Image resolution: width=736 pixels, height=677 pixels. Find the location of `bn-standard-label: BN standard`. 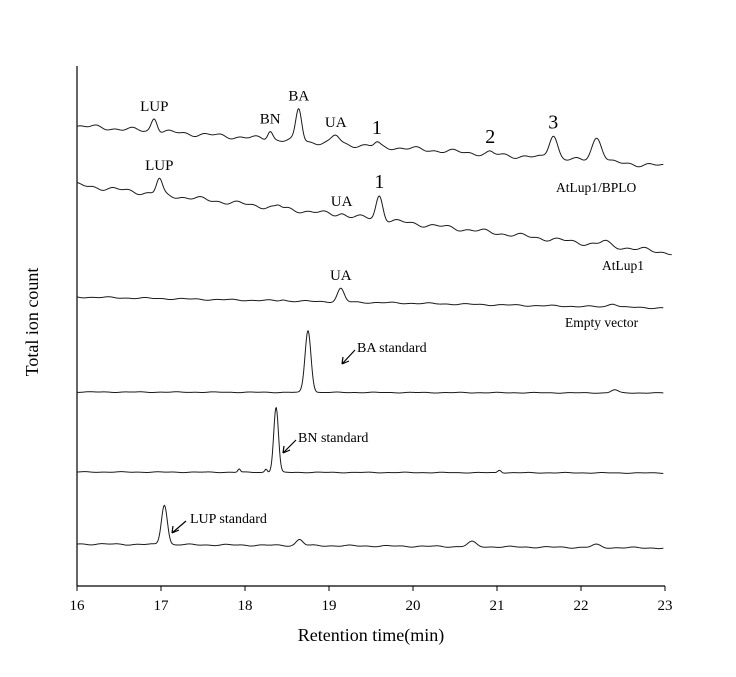

bn-standard-label: BN standard is located at coordinates (333, 438).